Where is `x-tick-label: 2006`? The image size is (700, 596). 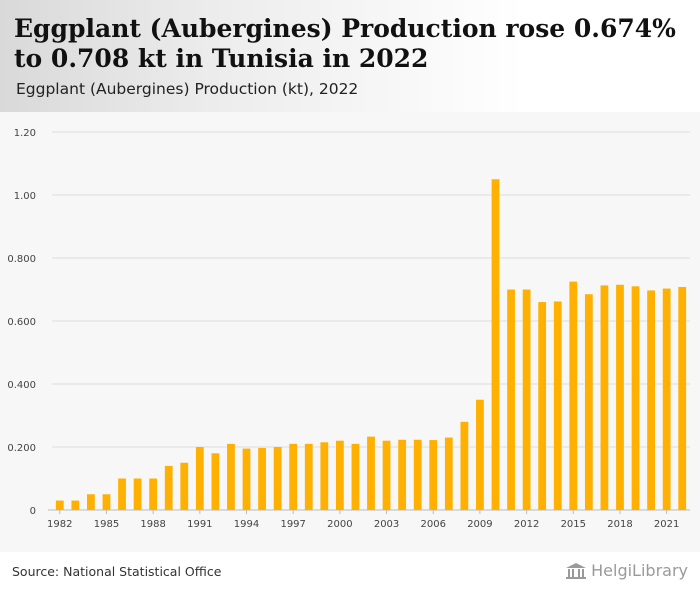 x-tick-label: 2006 is located at coordinates (433, 524).